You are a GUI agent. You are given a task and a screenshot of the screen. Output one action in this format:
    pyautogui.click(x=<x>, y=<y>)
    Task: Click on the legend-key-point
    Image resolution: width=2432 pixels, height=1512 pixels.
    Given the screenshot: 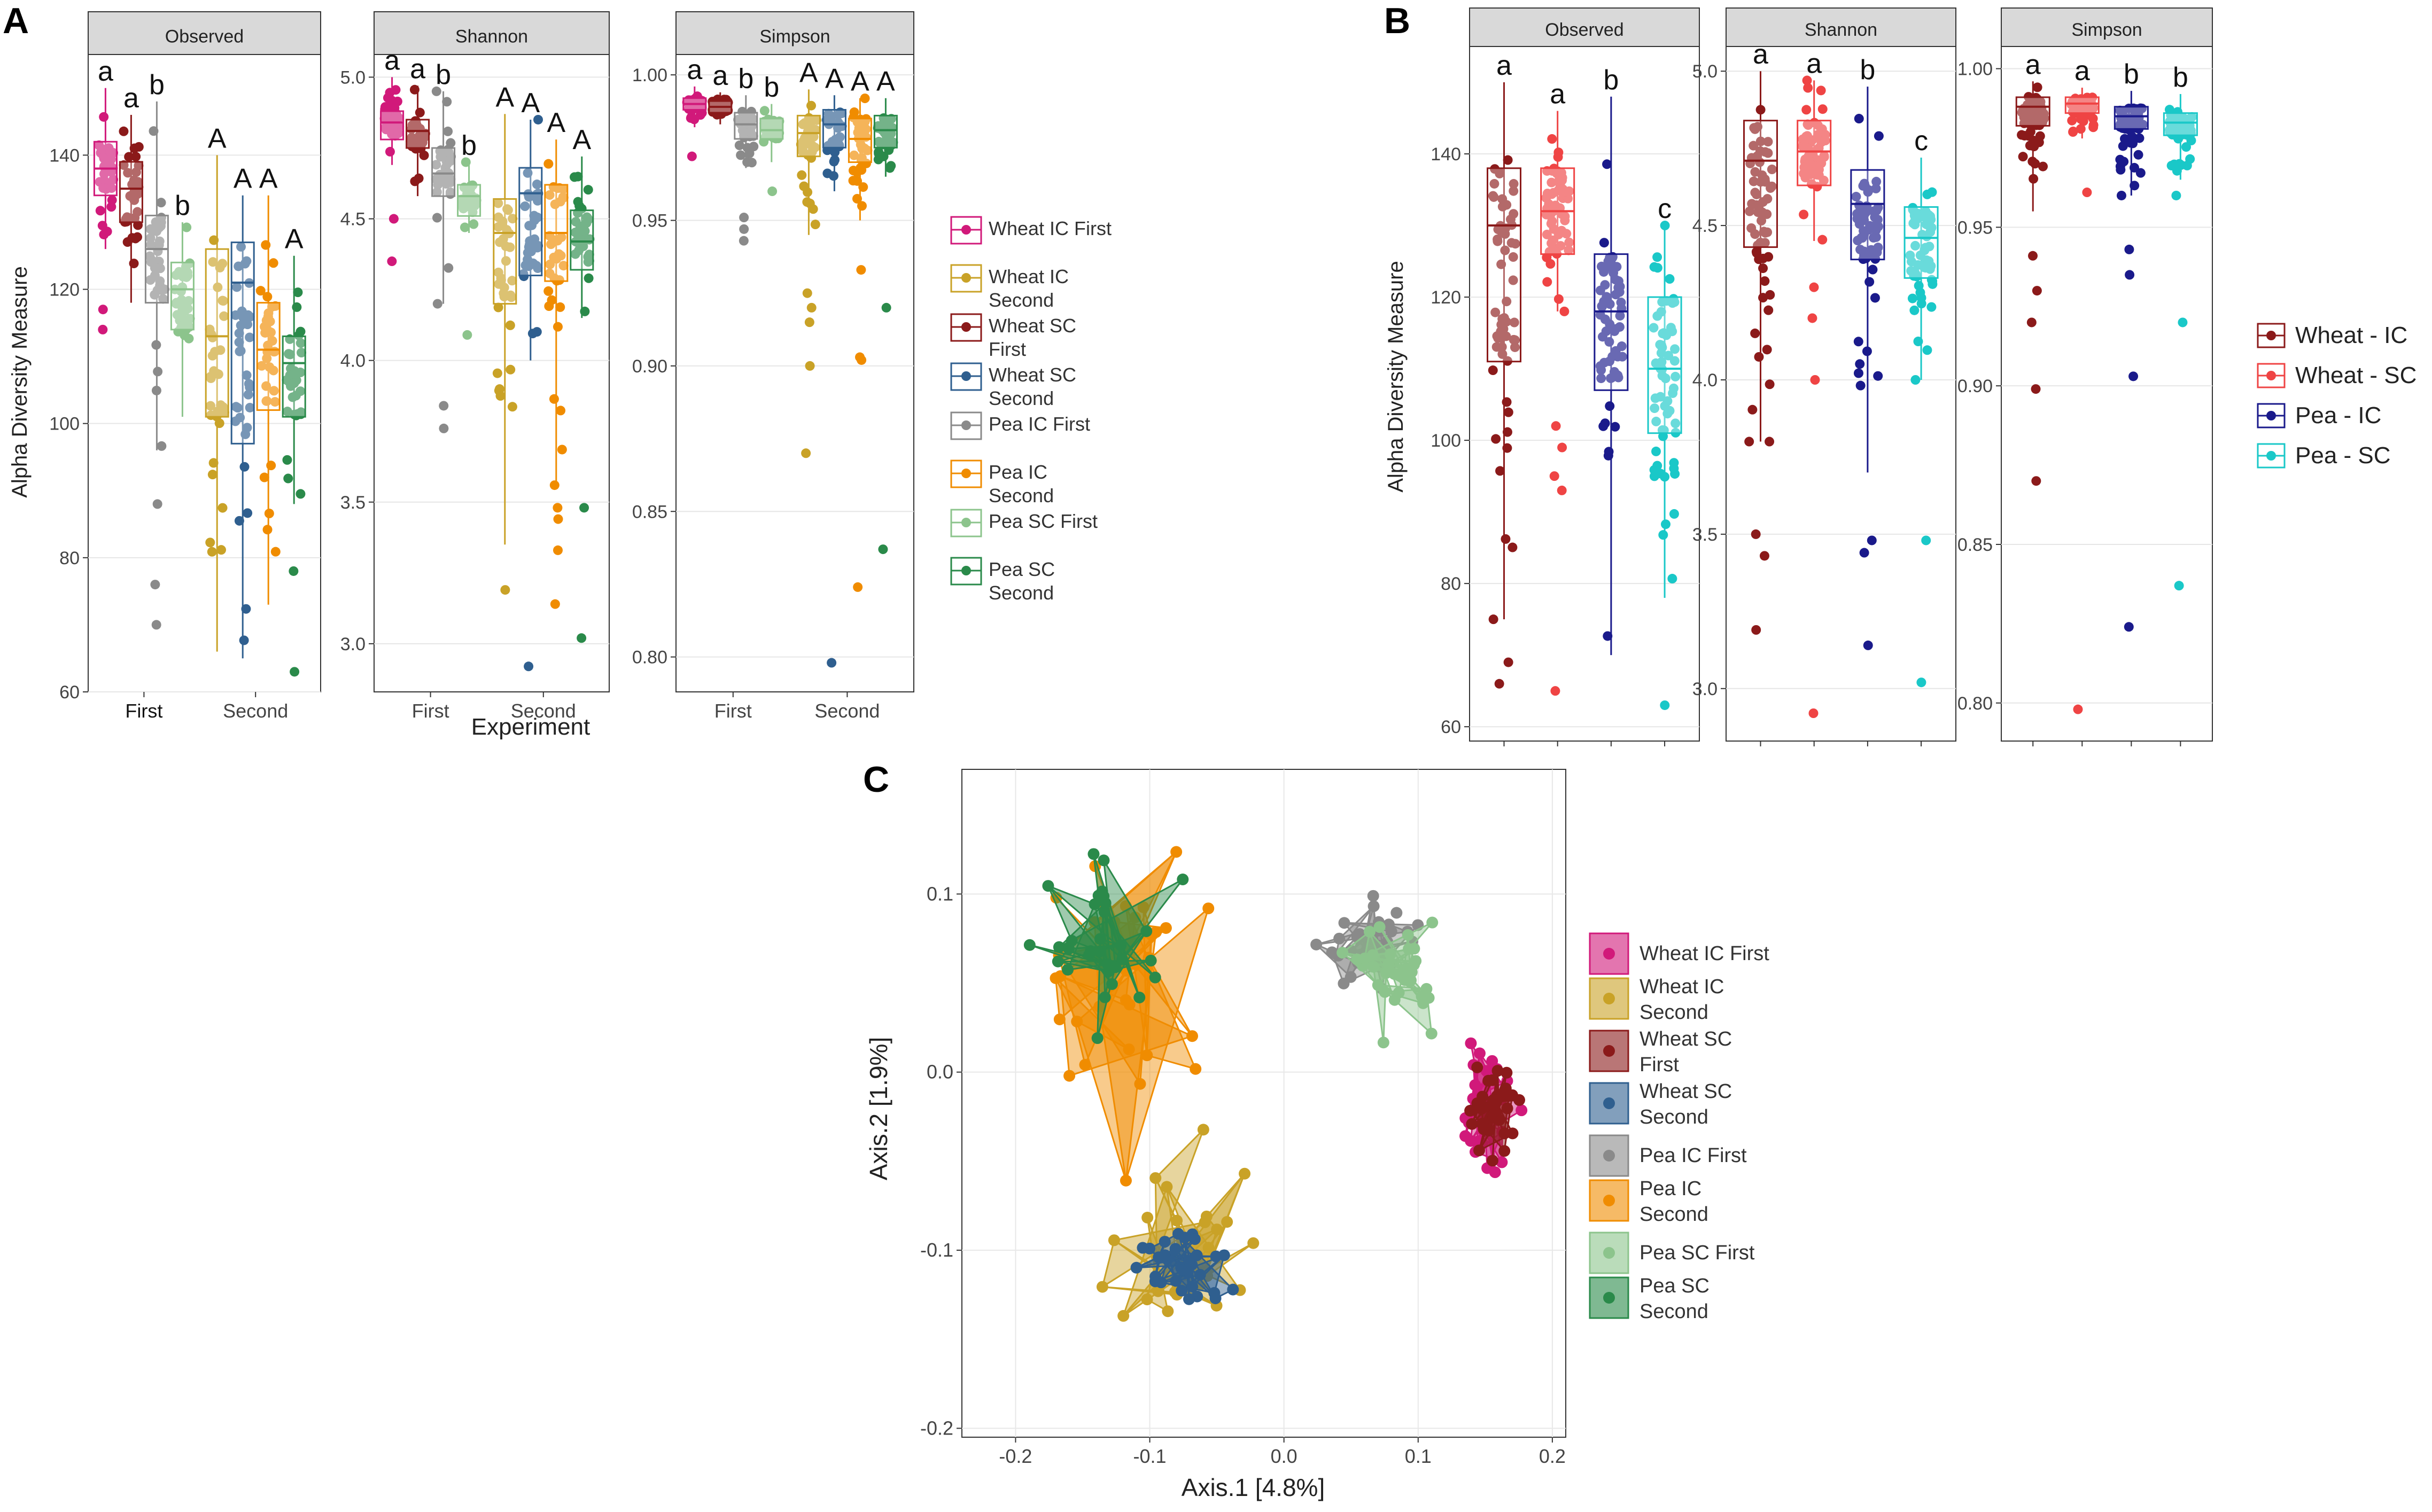 What is the action you would take?
    pyautogui.click(x=966, y=327)
    